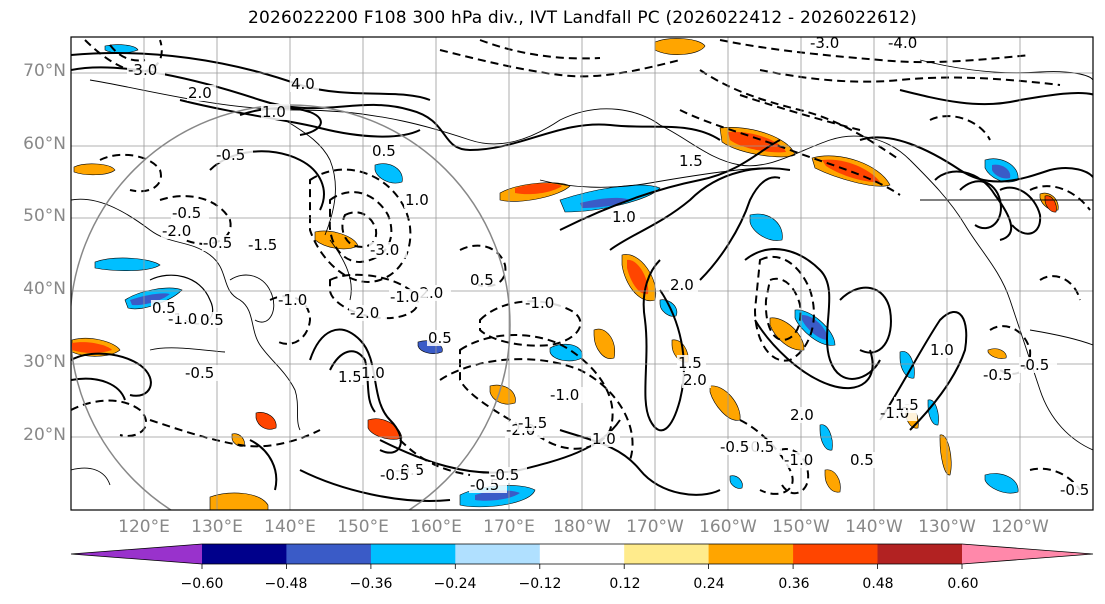  Describe the element at coordinates (290, 527) in the screenshot. I see `lon-label: 140°E` at that location.